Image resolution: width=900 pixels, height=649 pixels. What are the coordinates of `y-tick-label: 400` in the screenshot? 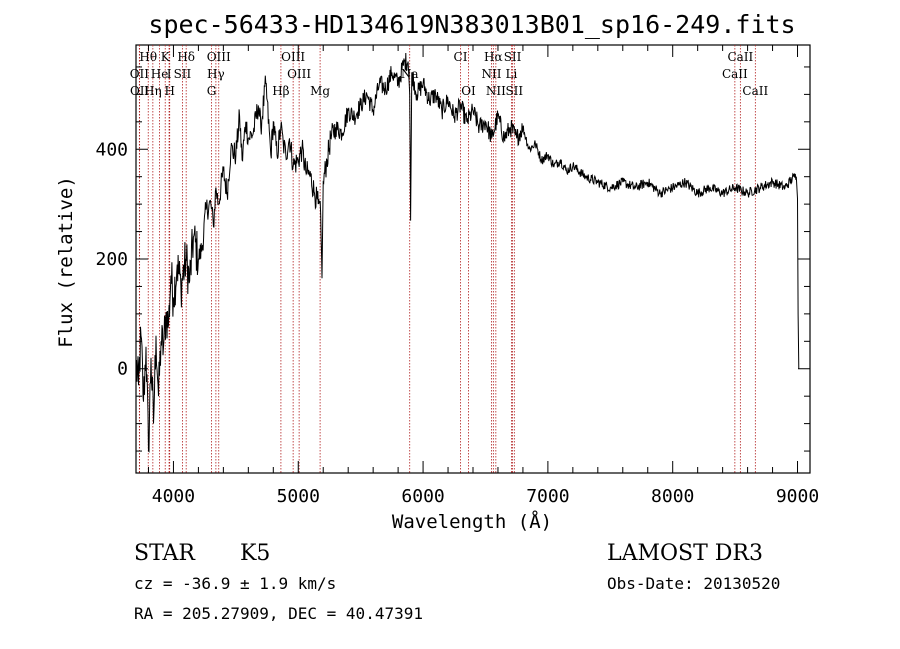 It's located at (111, 149).